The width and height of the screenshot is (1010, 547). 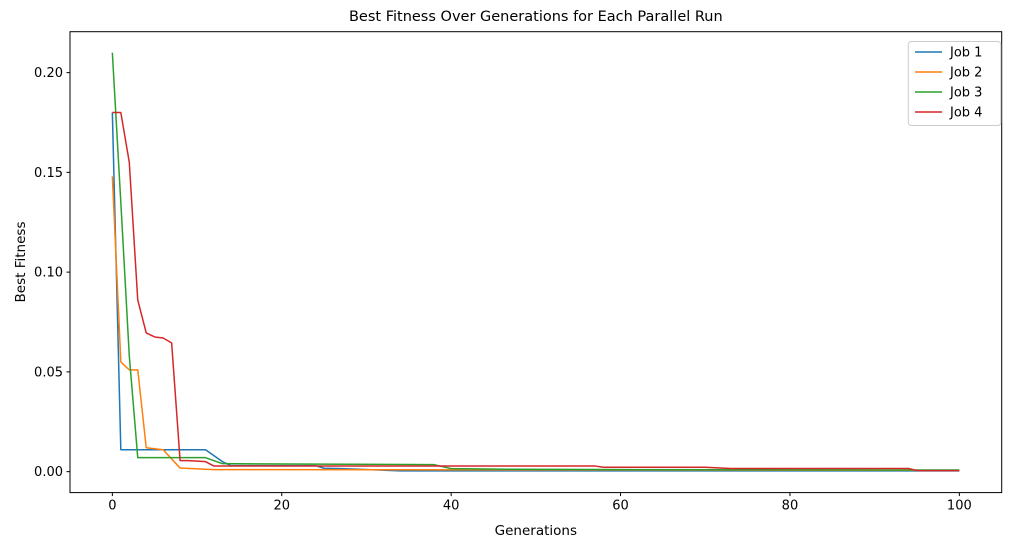 I want to click on y-tick-label: 0.10, so click(x=48, y=273).